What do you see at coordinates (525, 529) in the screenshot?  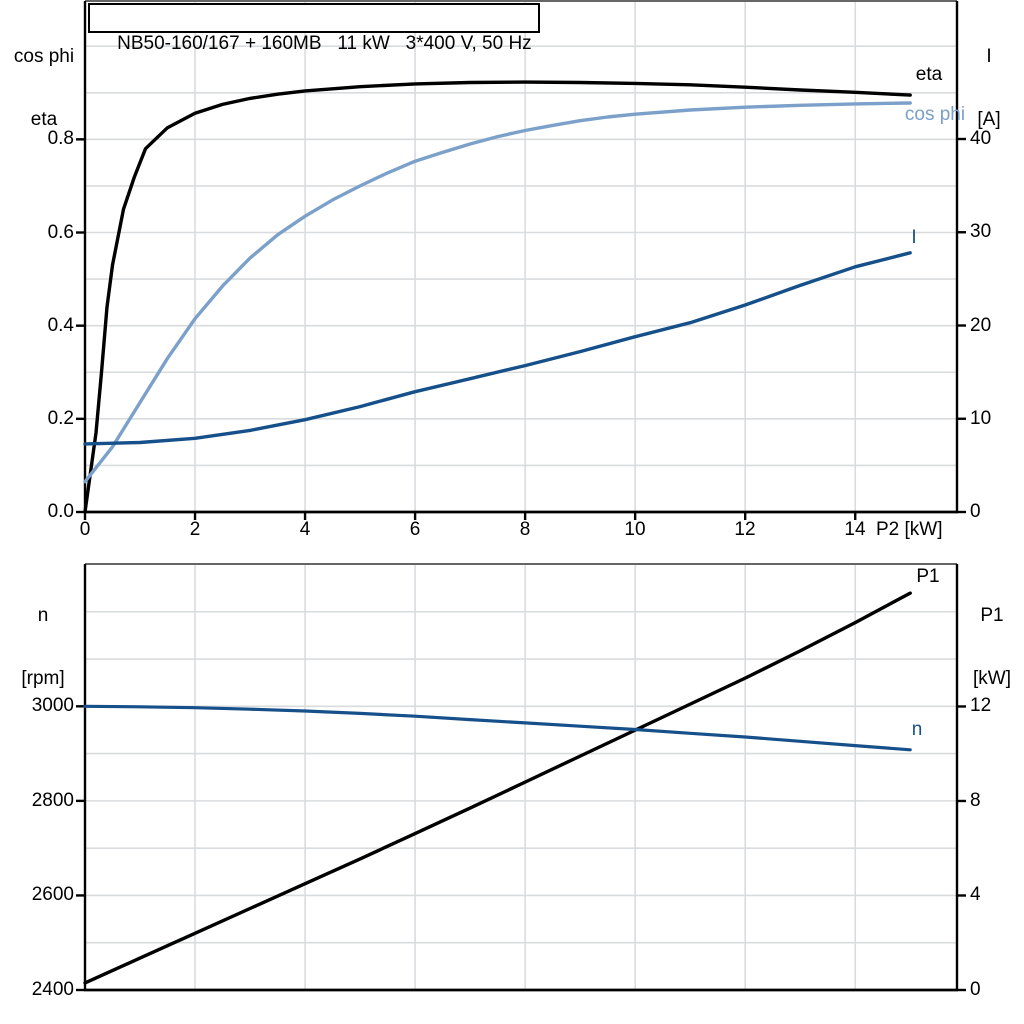 I see `x-axis-tick-label: 8` at bounding box center [525, 529].